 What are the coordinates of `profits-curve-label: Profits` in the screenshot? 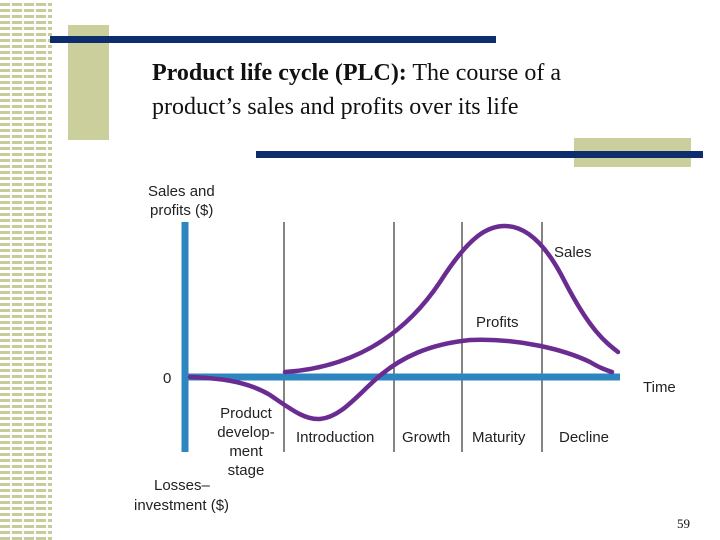 It's located at (497, 322).